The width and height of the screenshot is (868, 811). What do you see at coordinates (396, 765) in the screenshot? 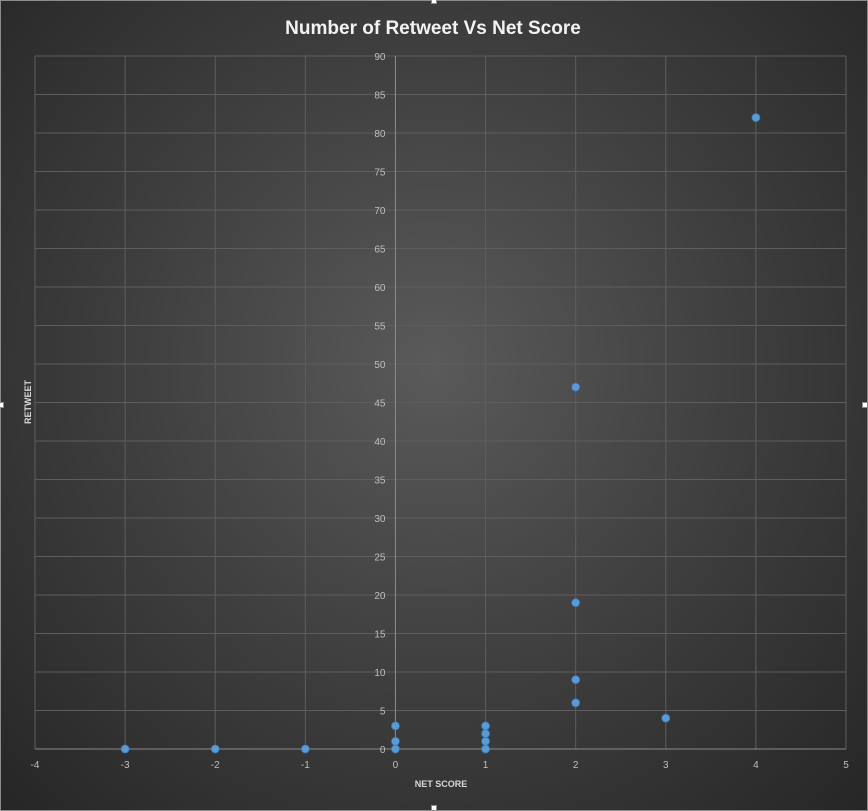
I see `x-tick-label: 0` at bounding box center [396, 765].